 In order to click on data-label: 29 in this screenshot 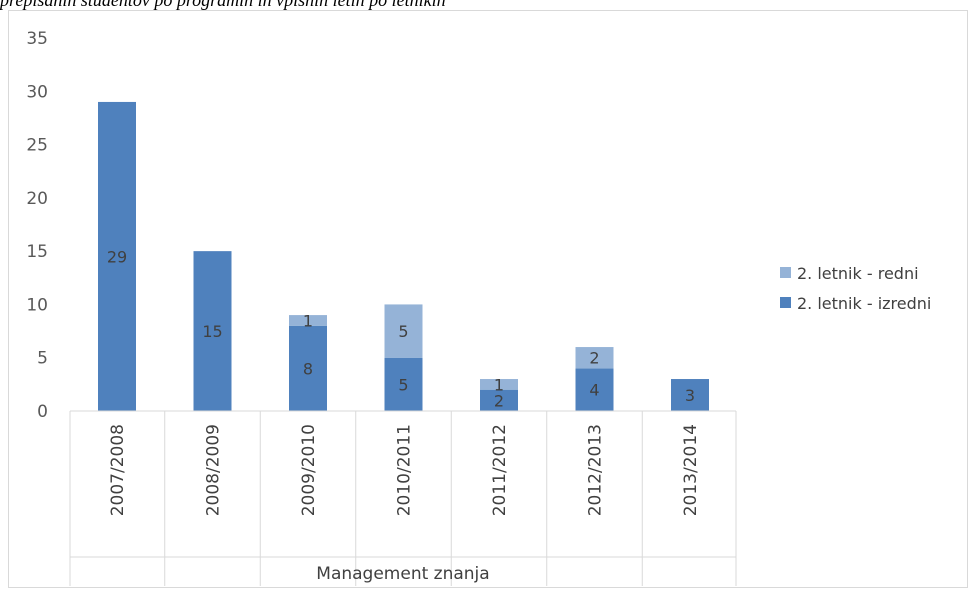, I will do `click(117, 256)`.